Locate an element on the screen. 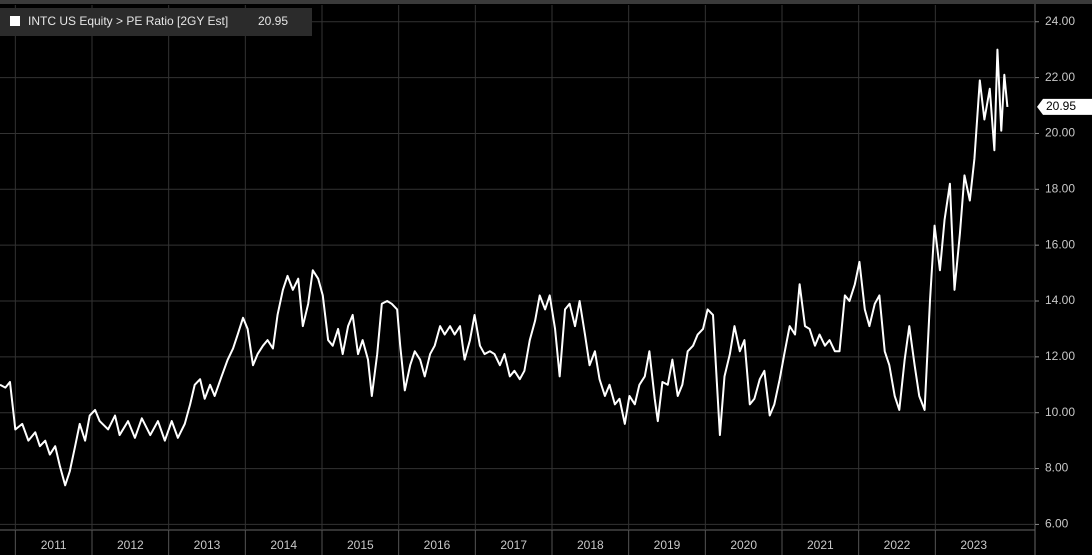 This screenshot has width=1092, height=555. y-tick-label: 8.00 is located at coordinates (1057, 468).